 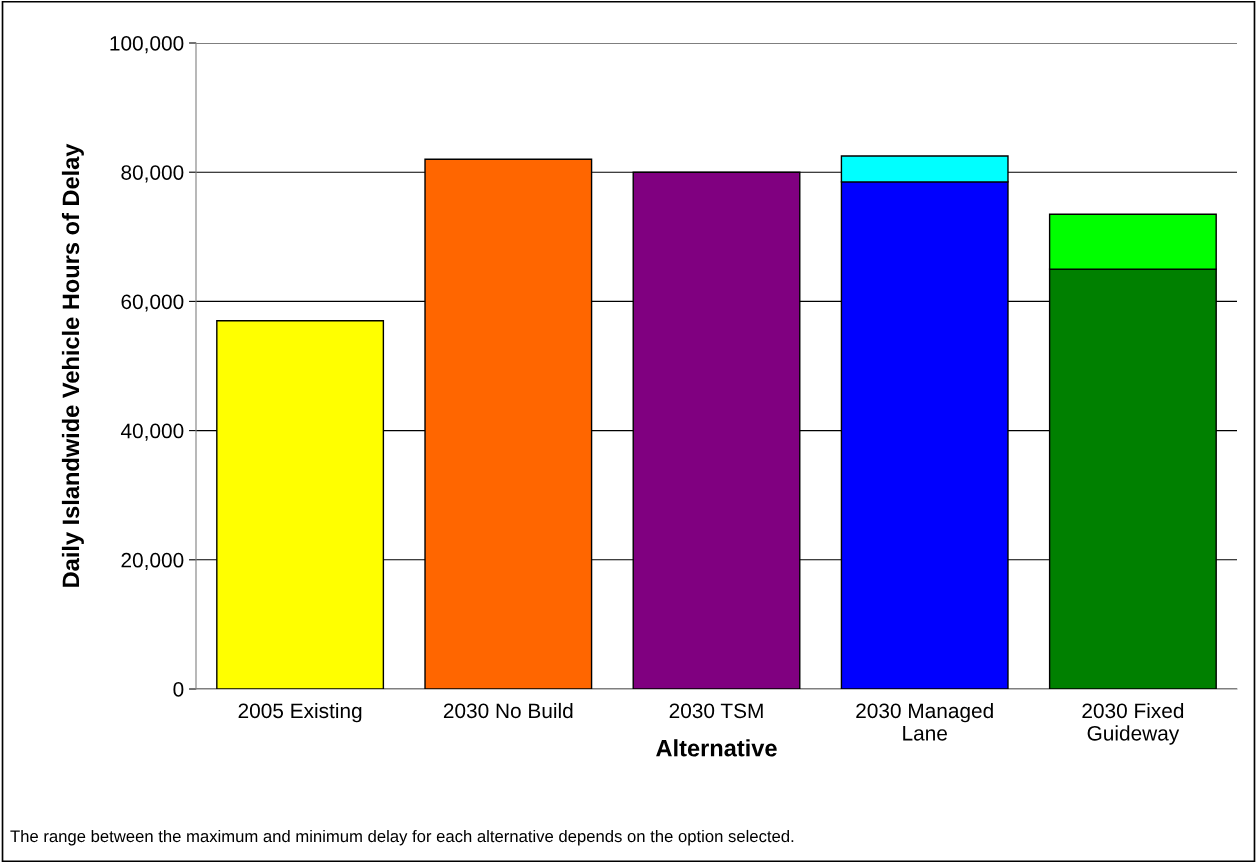 What do you see at coordinates (152, 174) in the screenshot?
I see `y-tick-label: 80,000` at bounding box center [152, 174].